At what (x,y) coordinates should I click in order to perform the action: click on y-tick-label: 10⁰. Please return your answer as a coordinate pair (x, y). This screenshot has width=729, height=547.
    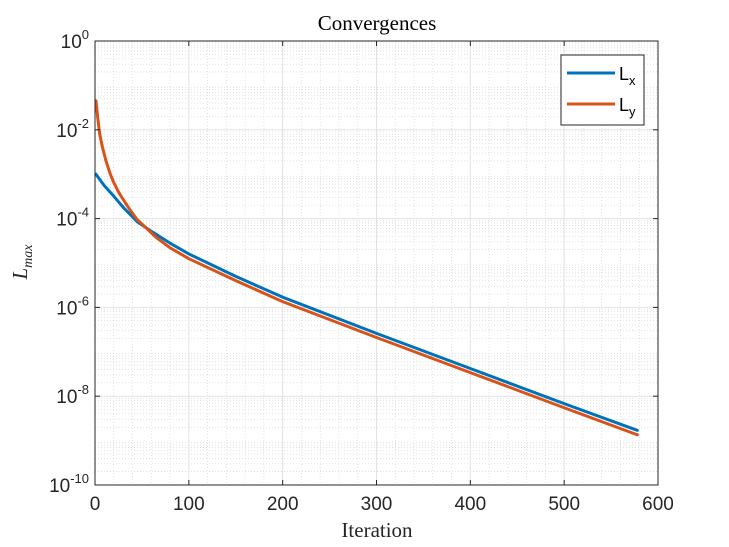
    Looking at the image, I should click on (75, 40).